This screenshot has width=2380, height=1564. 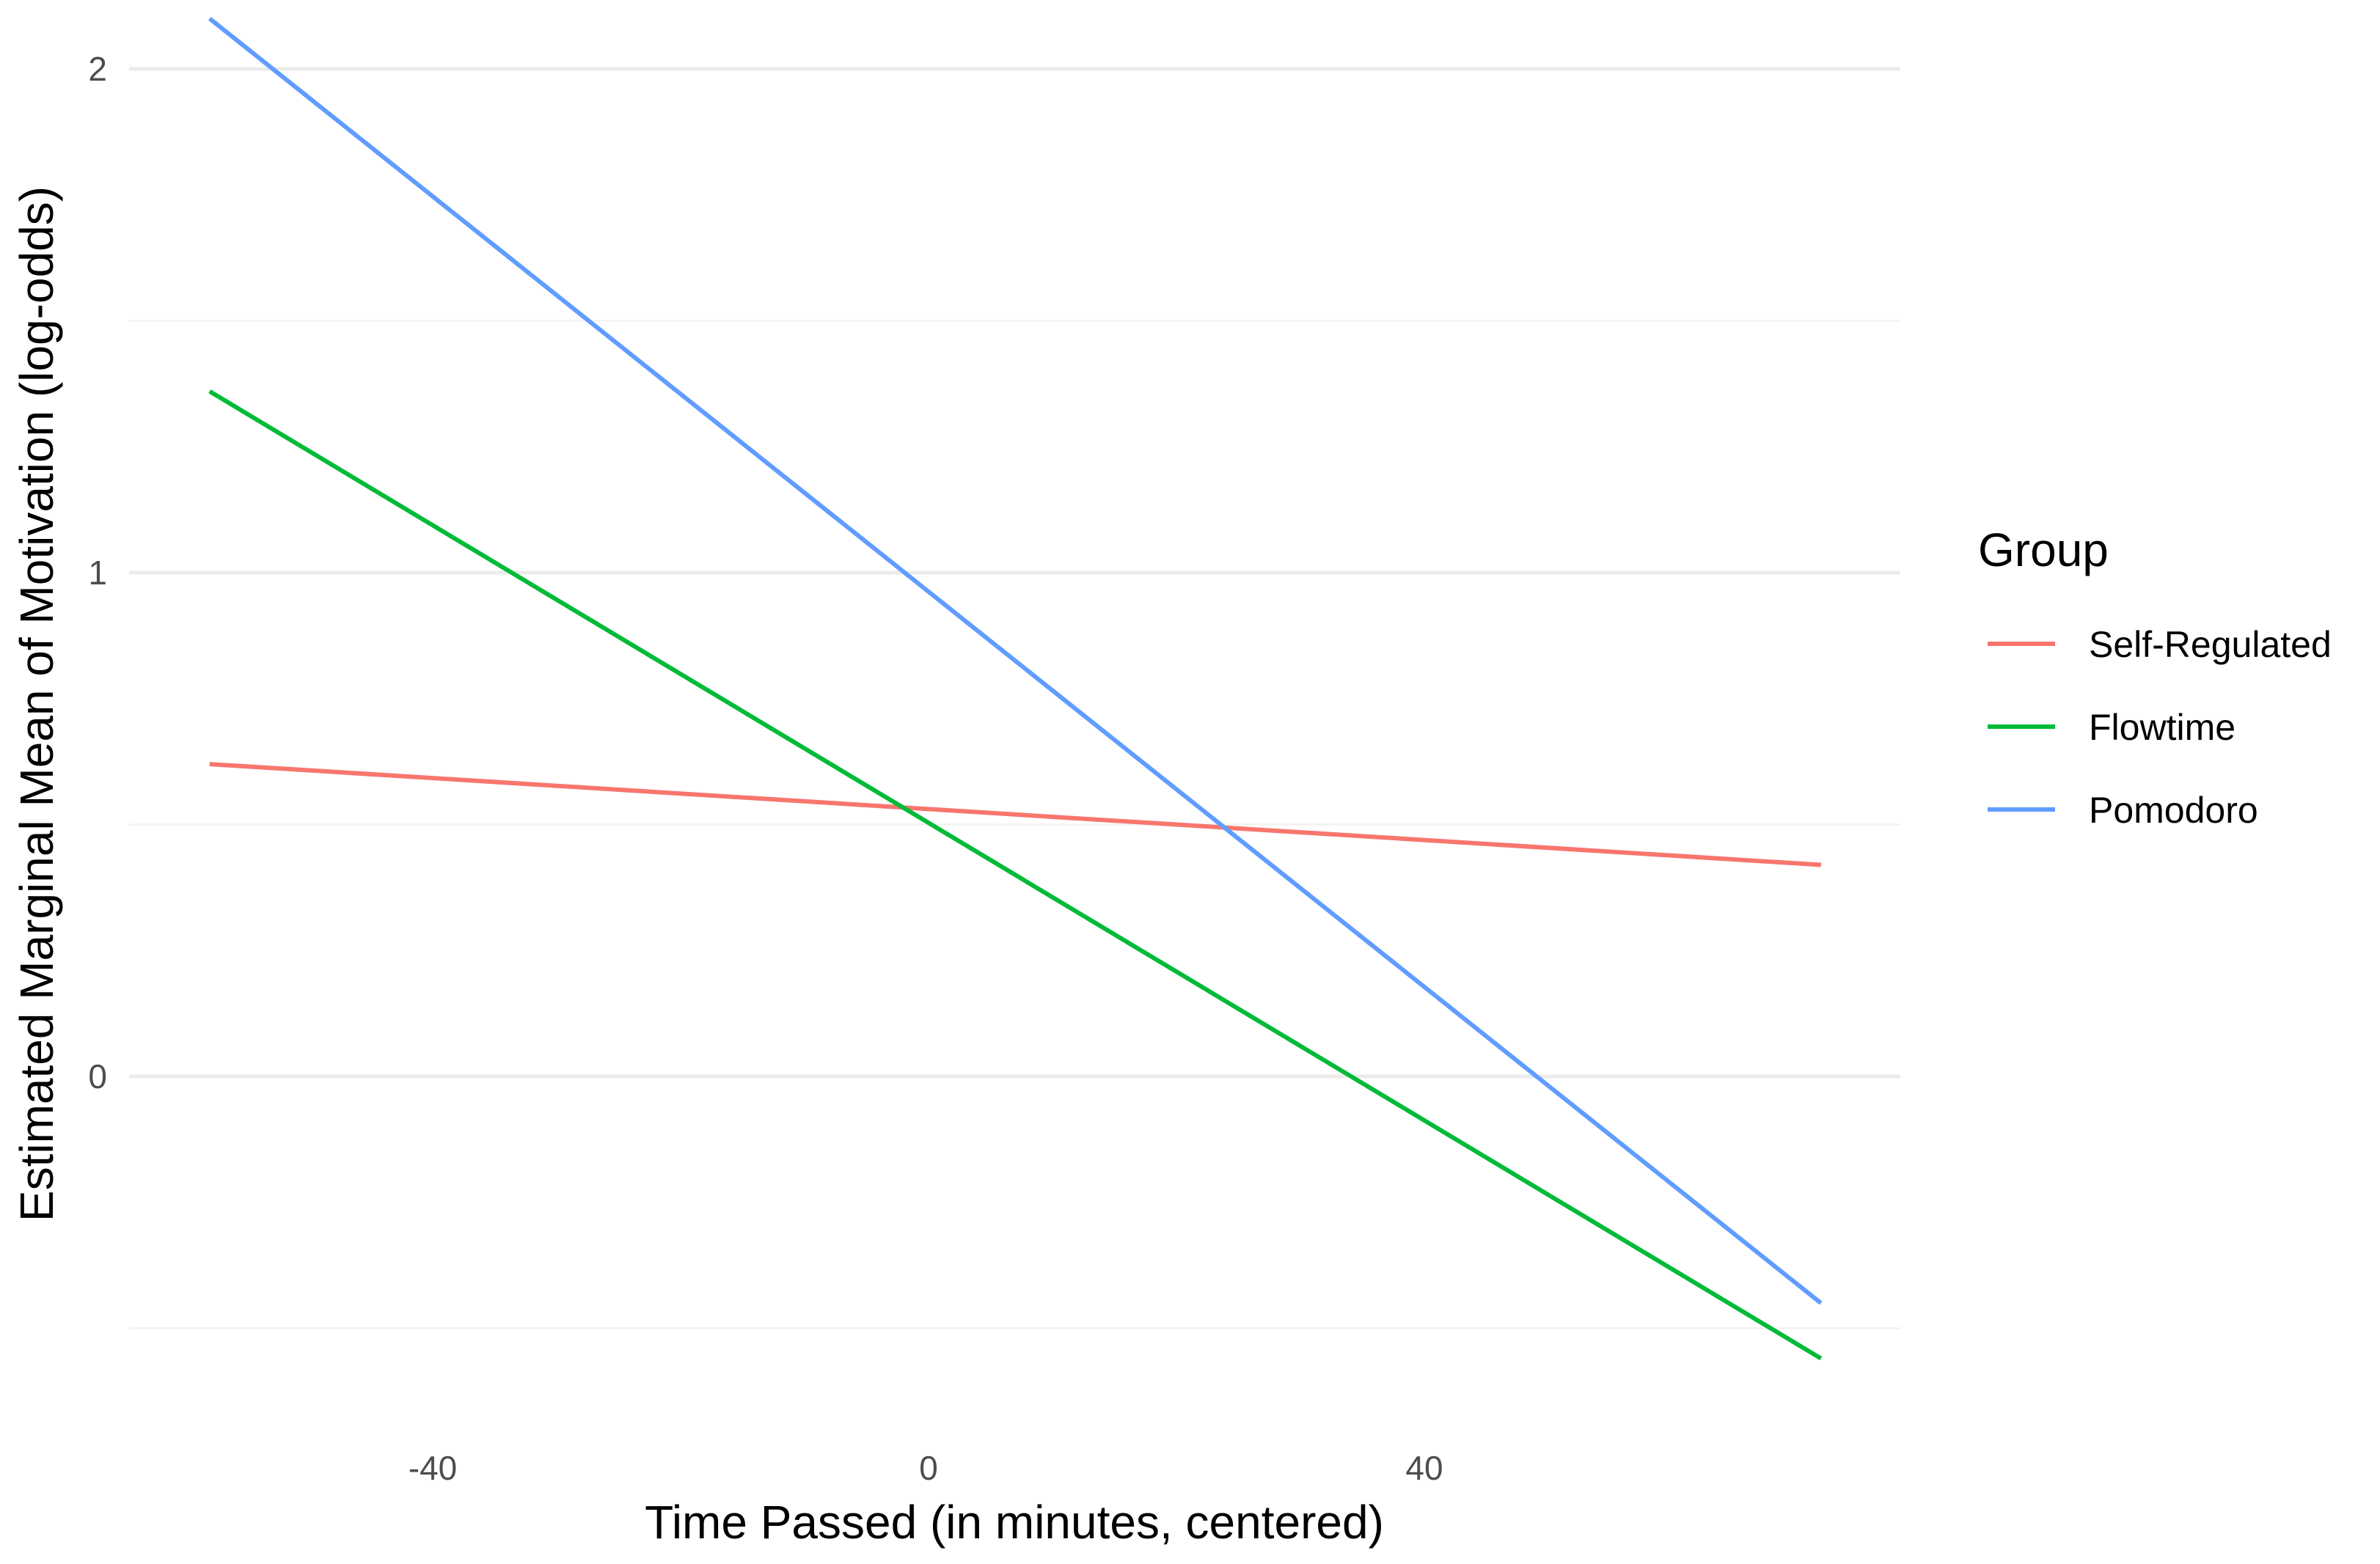 What do you see at coordinates (433, 1468) in the screenshot?
I see `x-tick-label-0: -40` at bounding box center [433, 1468].